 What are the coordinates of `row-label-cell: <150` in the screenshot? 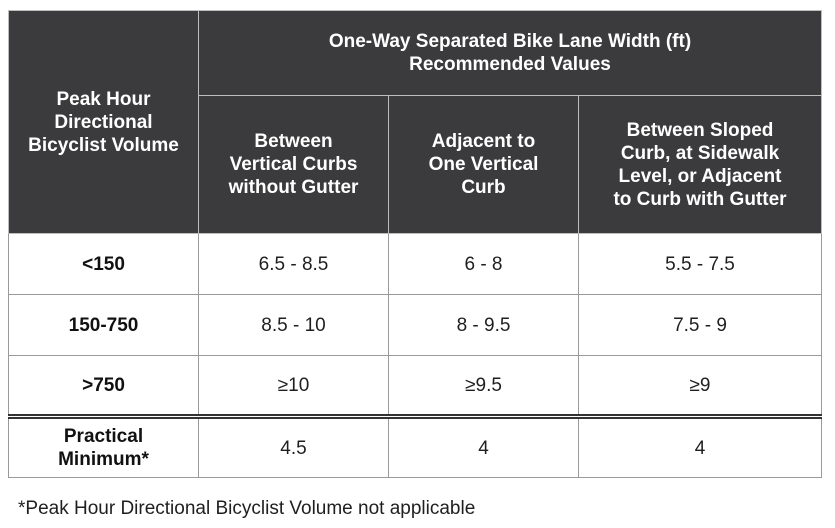 It's located at (103, 264).